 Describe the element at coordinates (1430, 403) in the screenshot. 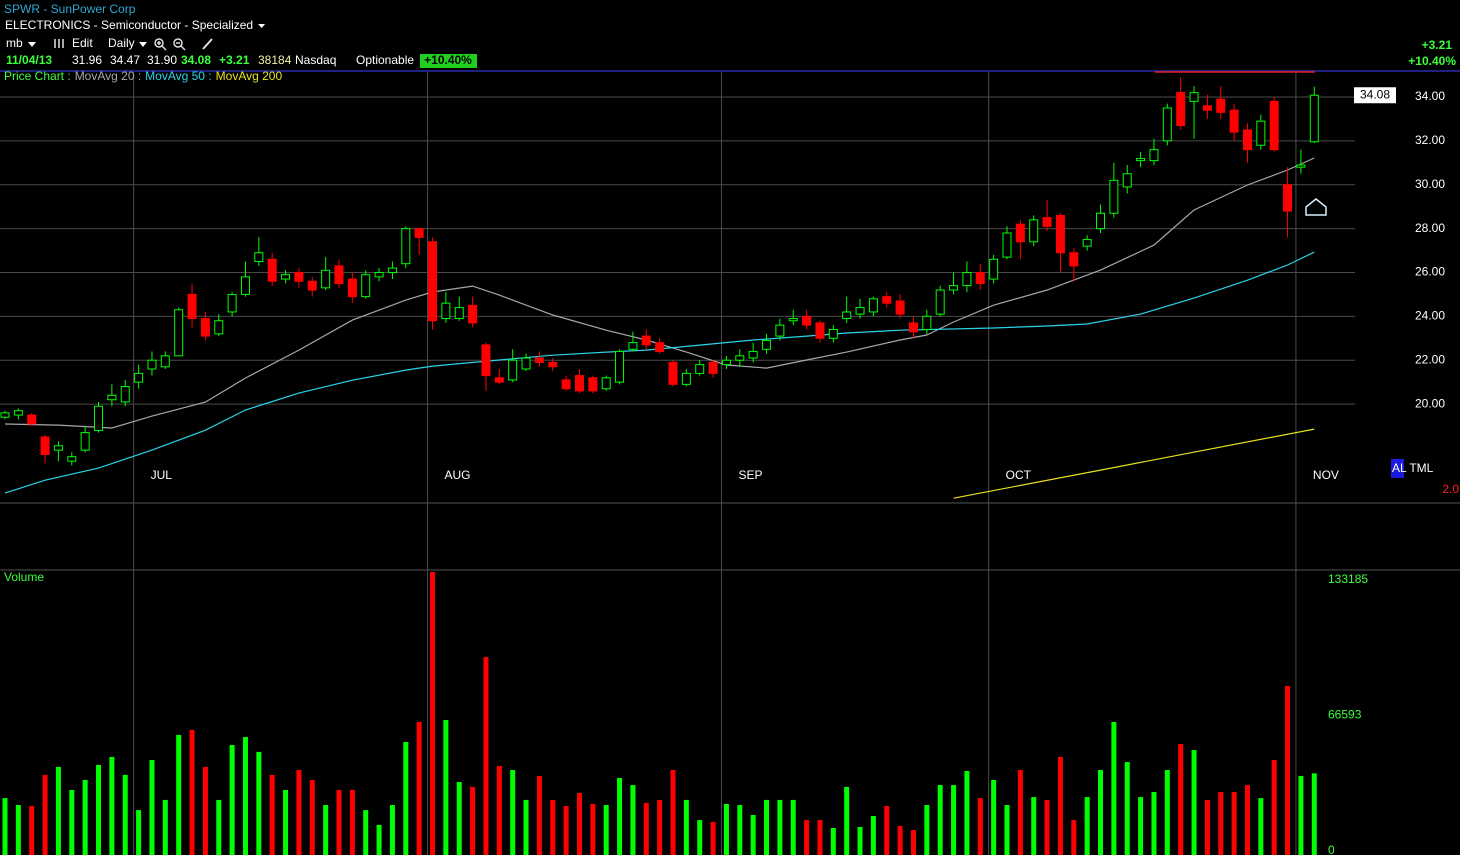

I see `y-tick-label: 20.00` at that location.